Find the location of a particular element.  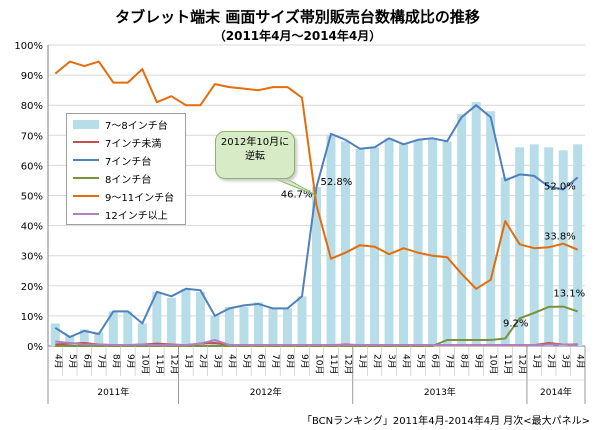

legend-label: 7インチ台 is located at coordinates (128, 162).